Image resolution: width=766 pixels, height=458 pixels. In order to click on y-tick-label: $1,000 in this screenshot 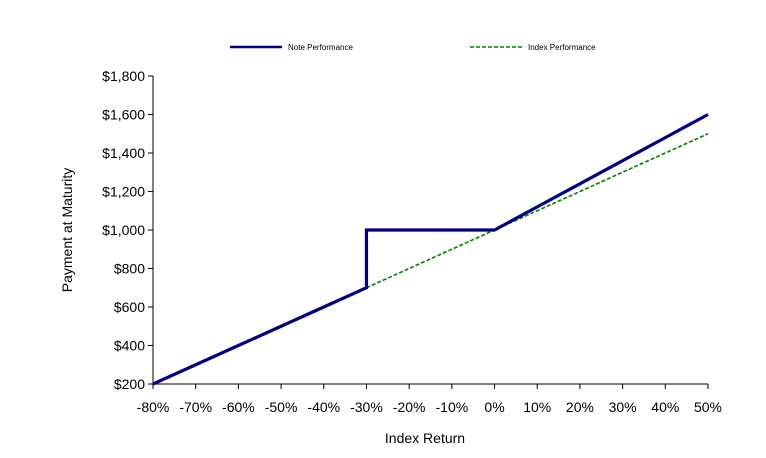, I will do `click(123, 230)`.